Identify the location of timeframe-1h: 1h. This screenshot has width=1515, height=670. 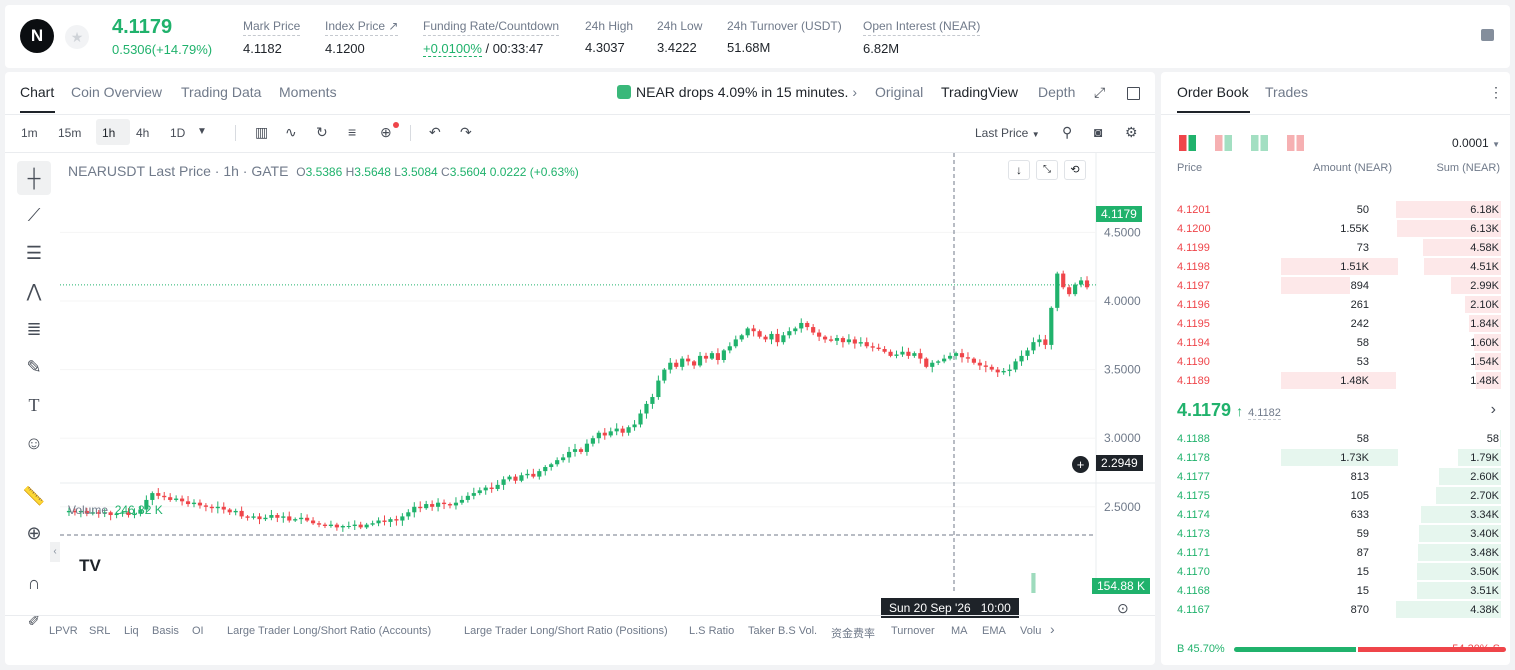
(109, 133).